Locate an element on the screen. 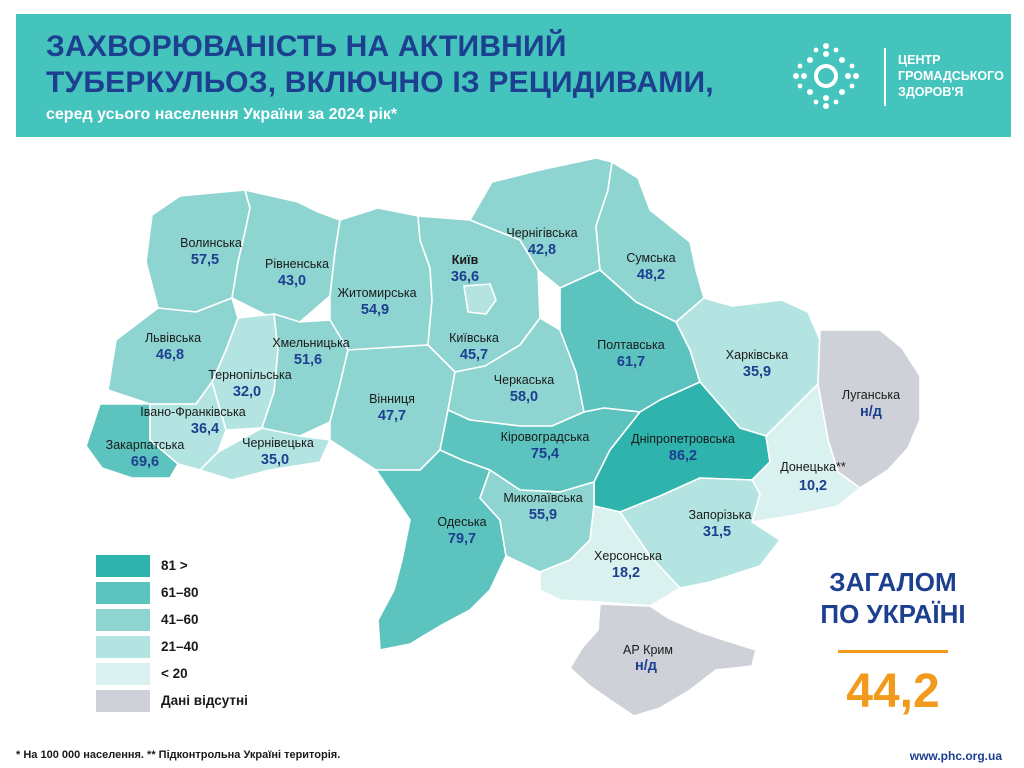  region-value-ternopilska: 32,0 is located at coordinates (247, 392).